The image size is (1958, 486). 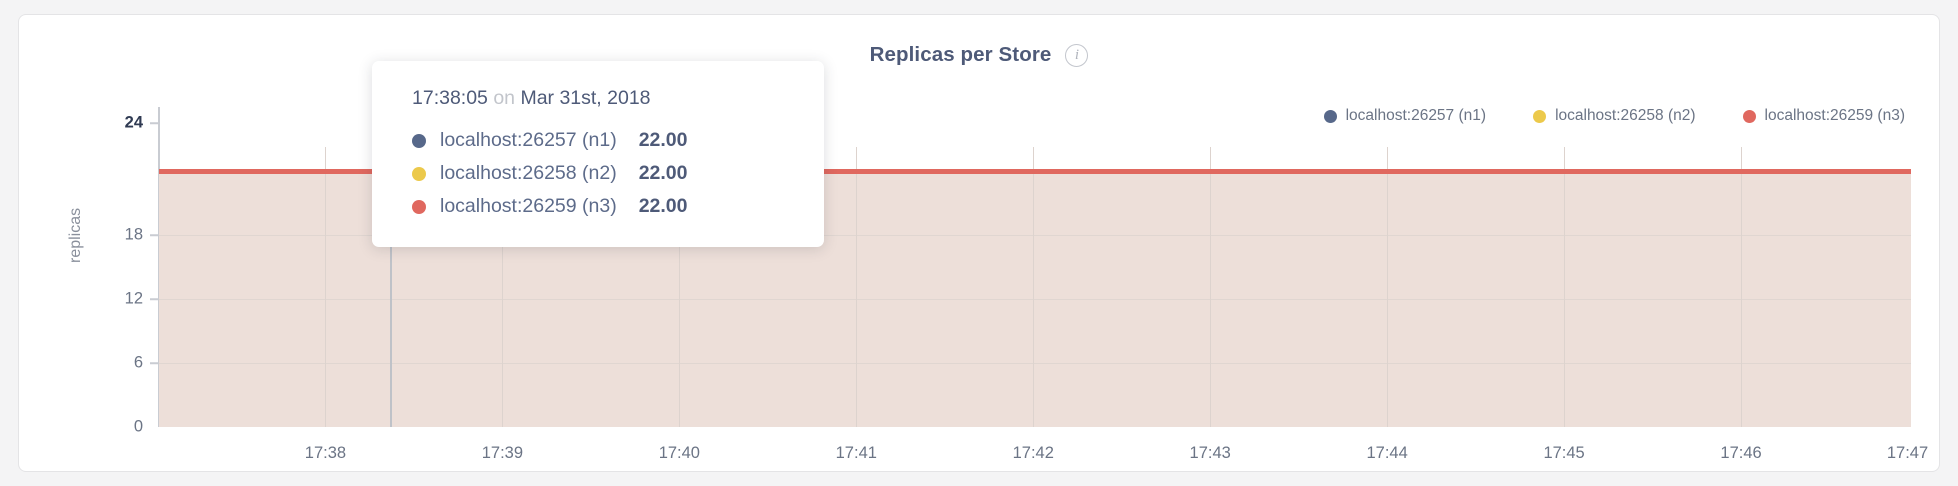 What do you see at coordinates (663, 140) in the screenshot?
I see `tooltip-value-n1: 22.00` at bounding box center [663, 140].